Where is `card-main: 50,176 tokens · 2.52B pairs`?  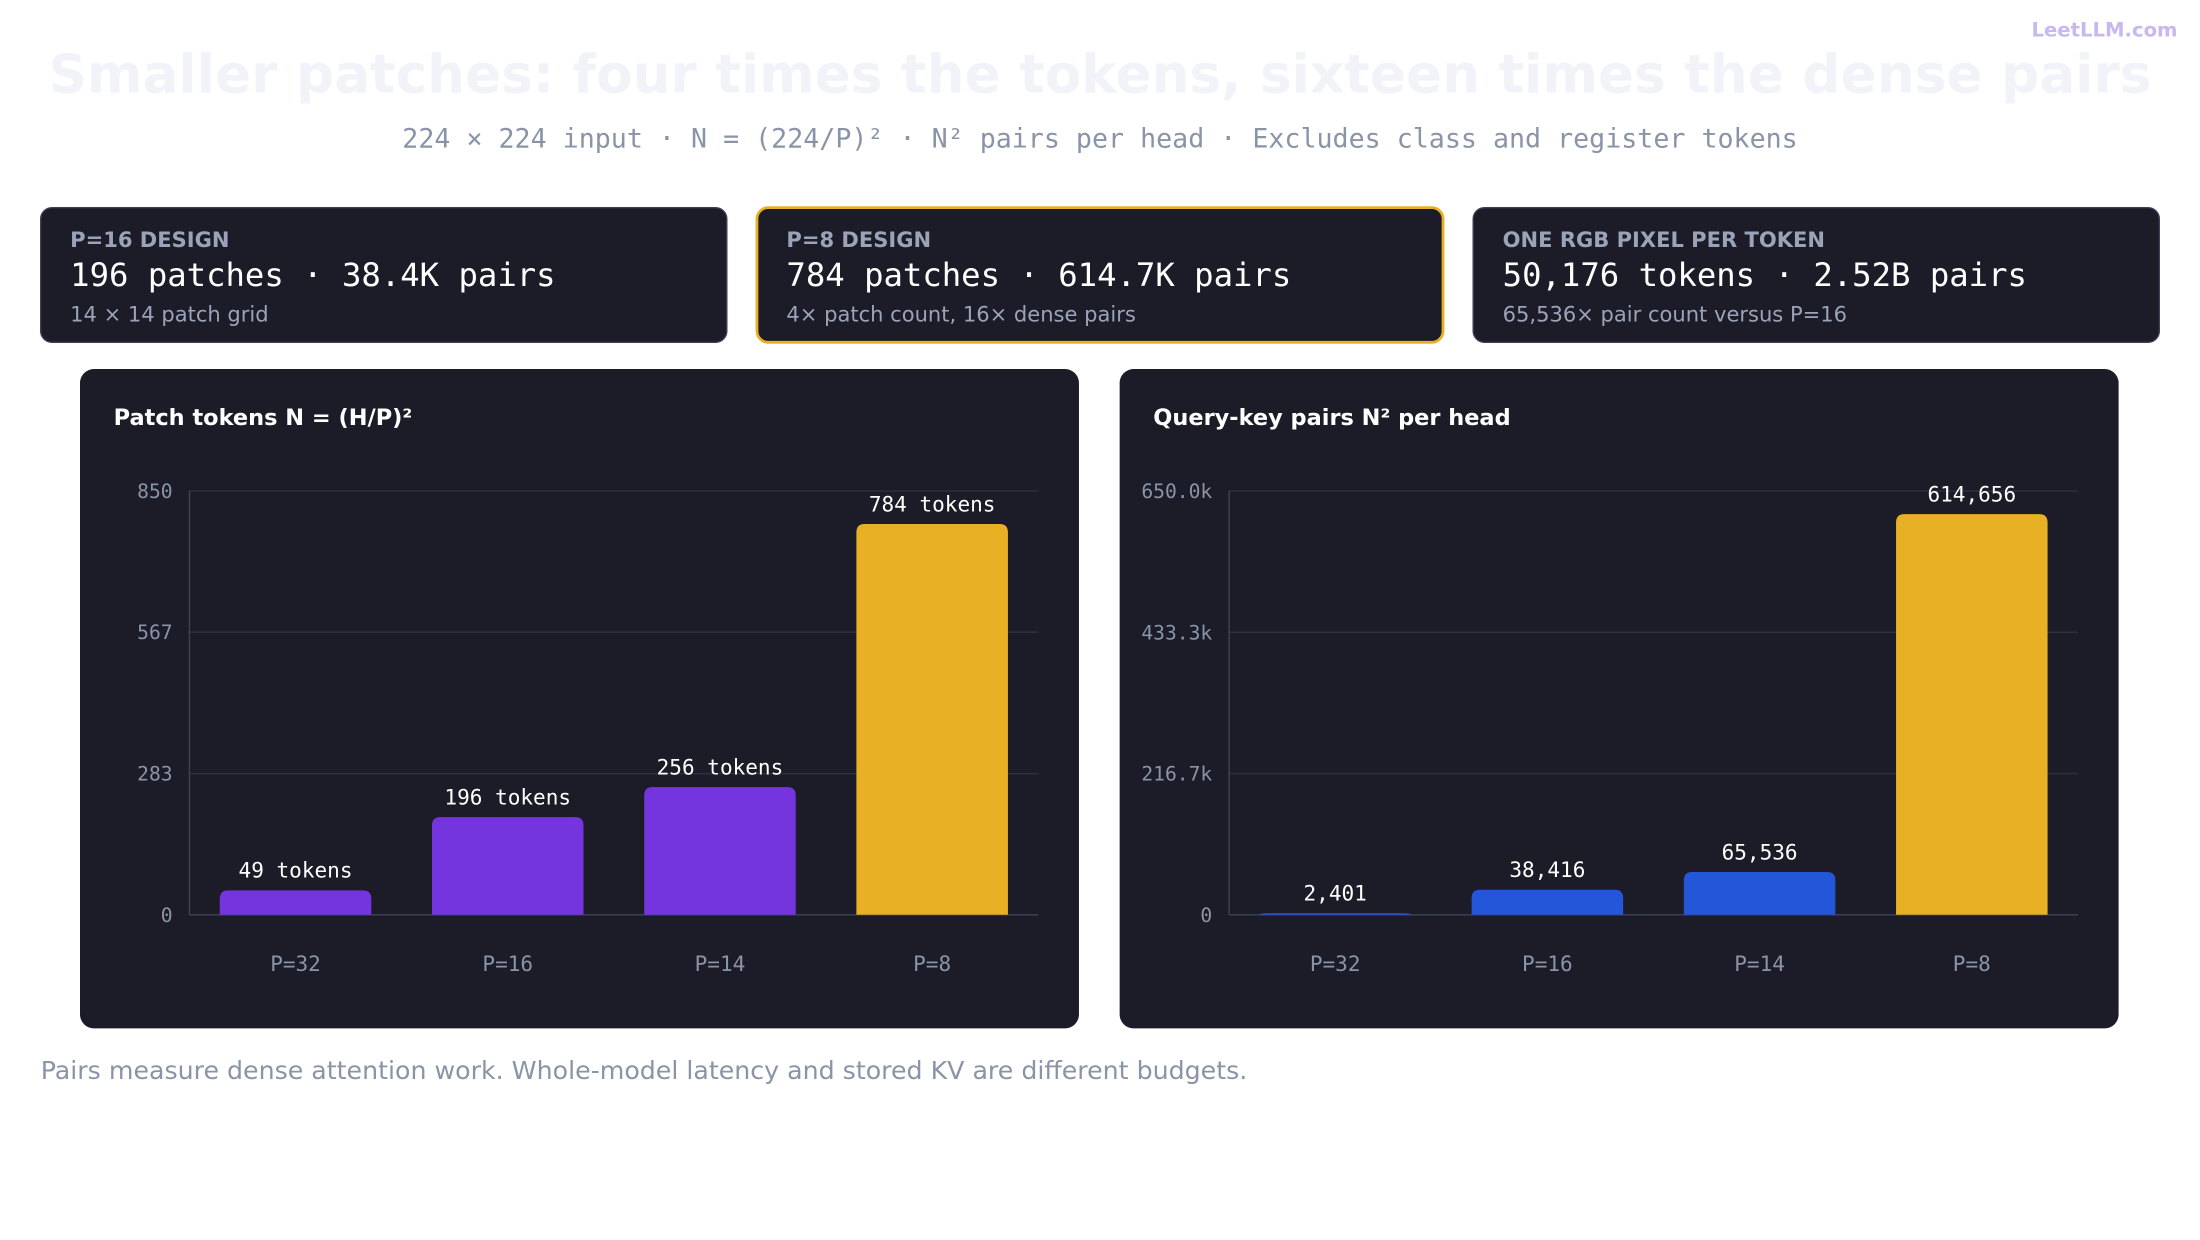 card-main: 50,176 tokens · 2.52B pairs is located at coordinates (1765, 275).